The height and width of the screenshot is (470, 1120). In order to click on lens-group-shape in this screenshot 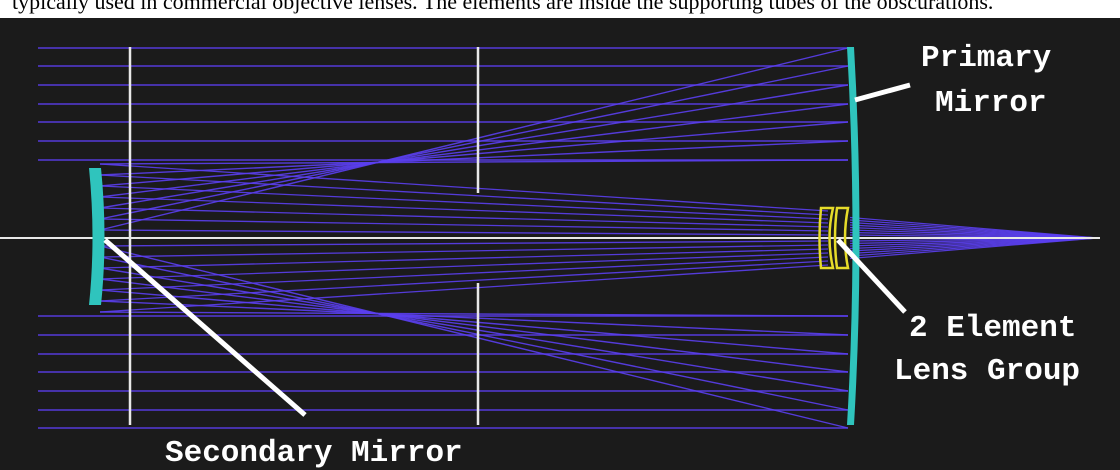, I will do `click(834, 238)`.